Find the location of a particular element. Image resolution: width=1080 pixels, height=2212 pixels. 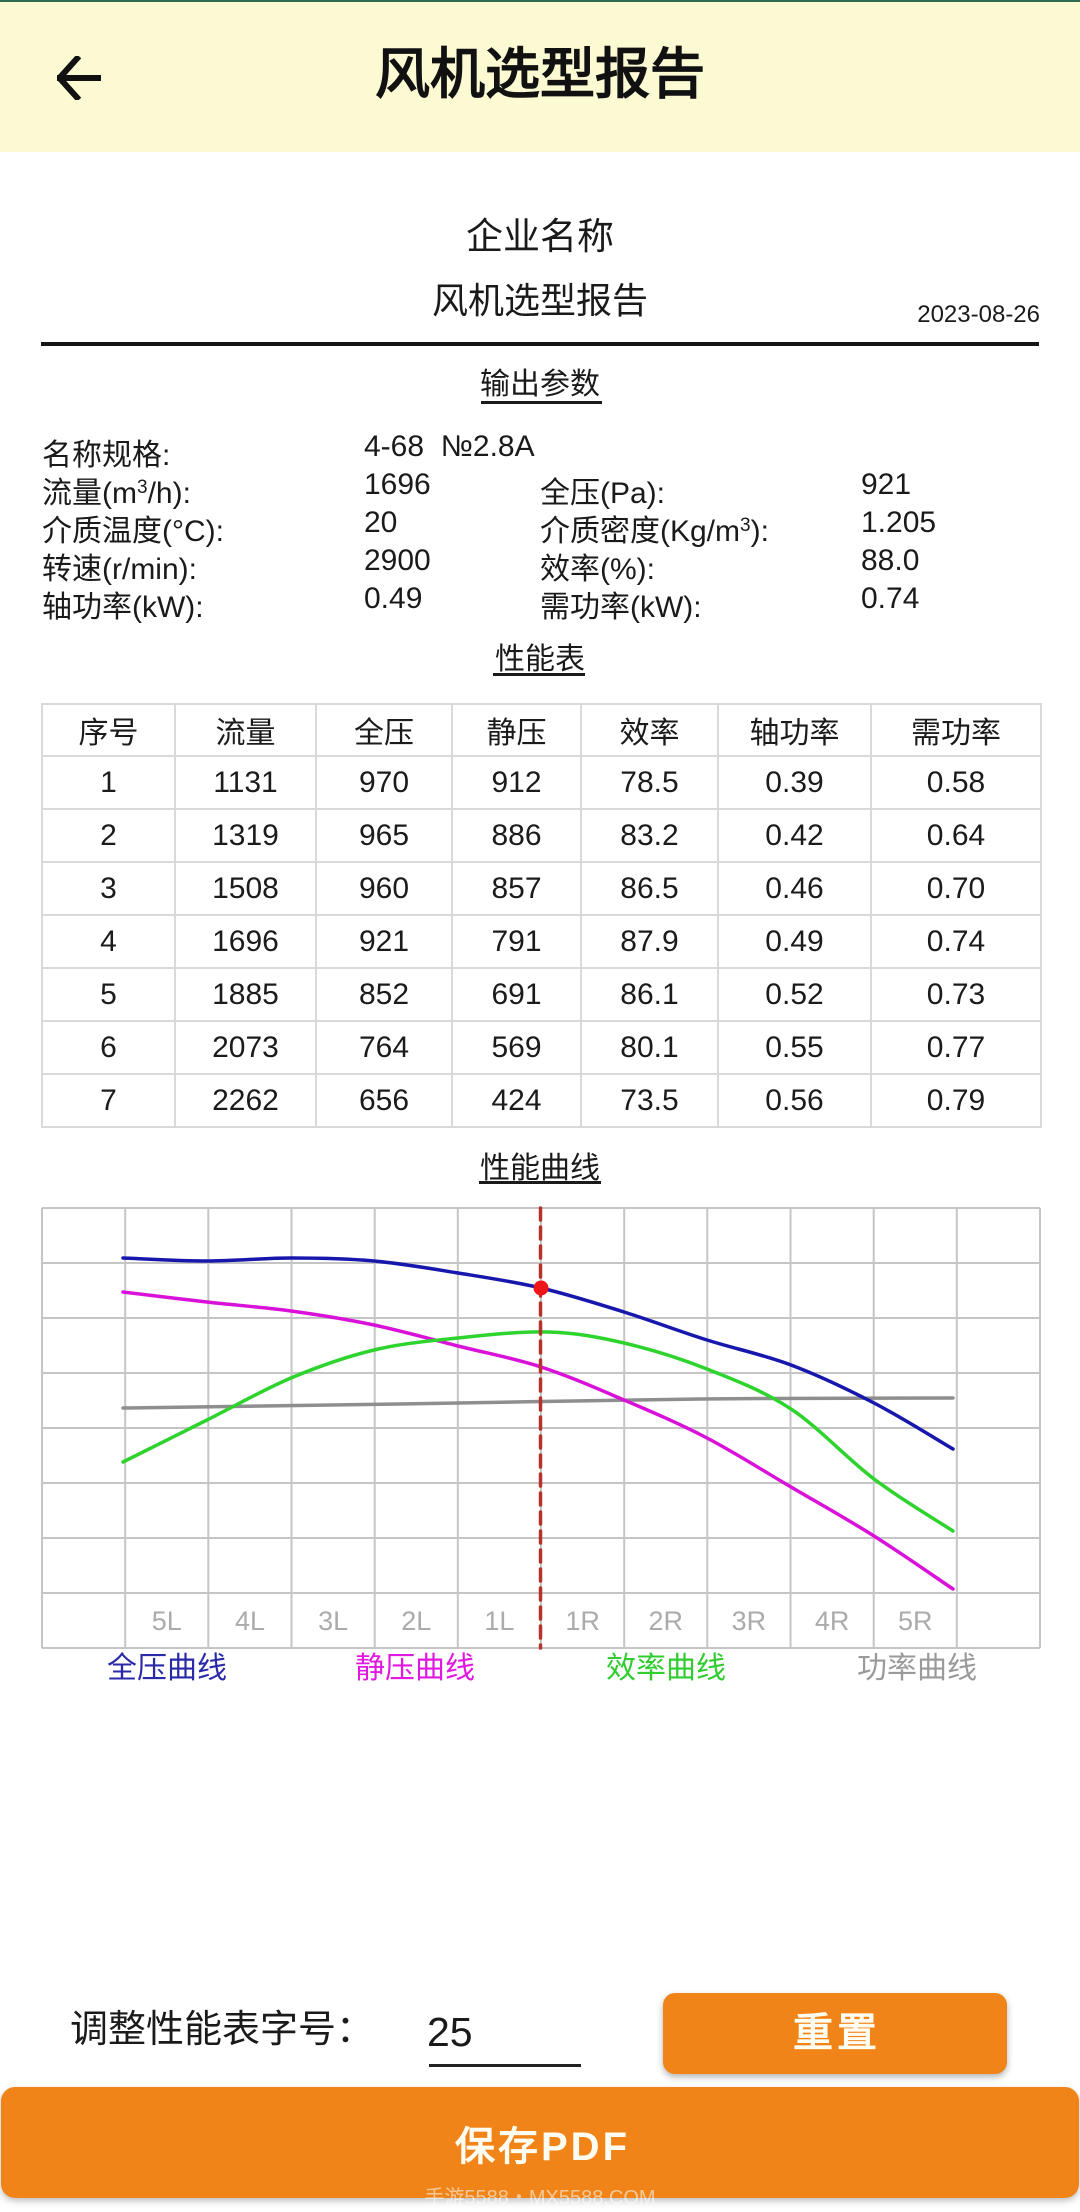

svg-text: 4L is located at coordinates (250, 1621).